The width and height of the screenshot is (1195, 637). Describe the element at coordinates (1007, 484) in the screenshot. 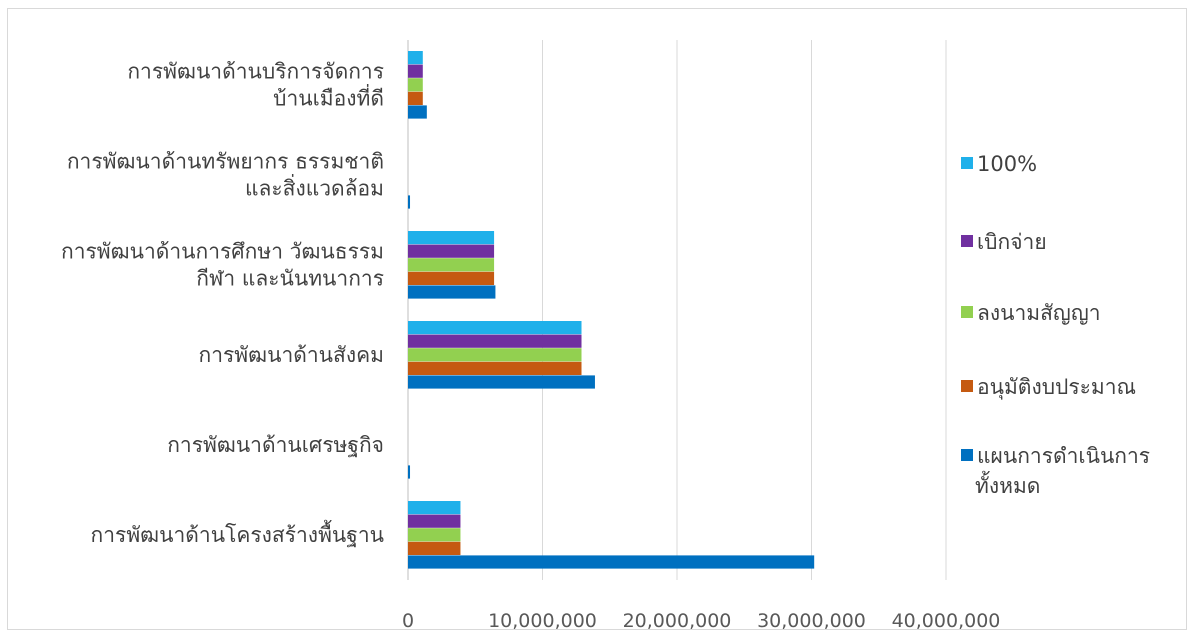

I see `legend-label: ทั้งหมด` at that location.